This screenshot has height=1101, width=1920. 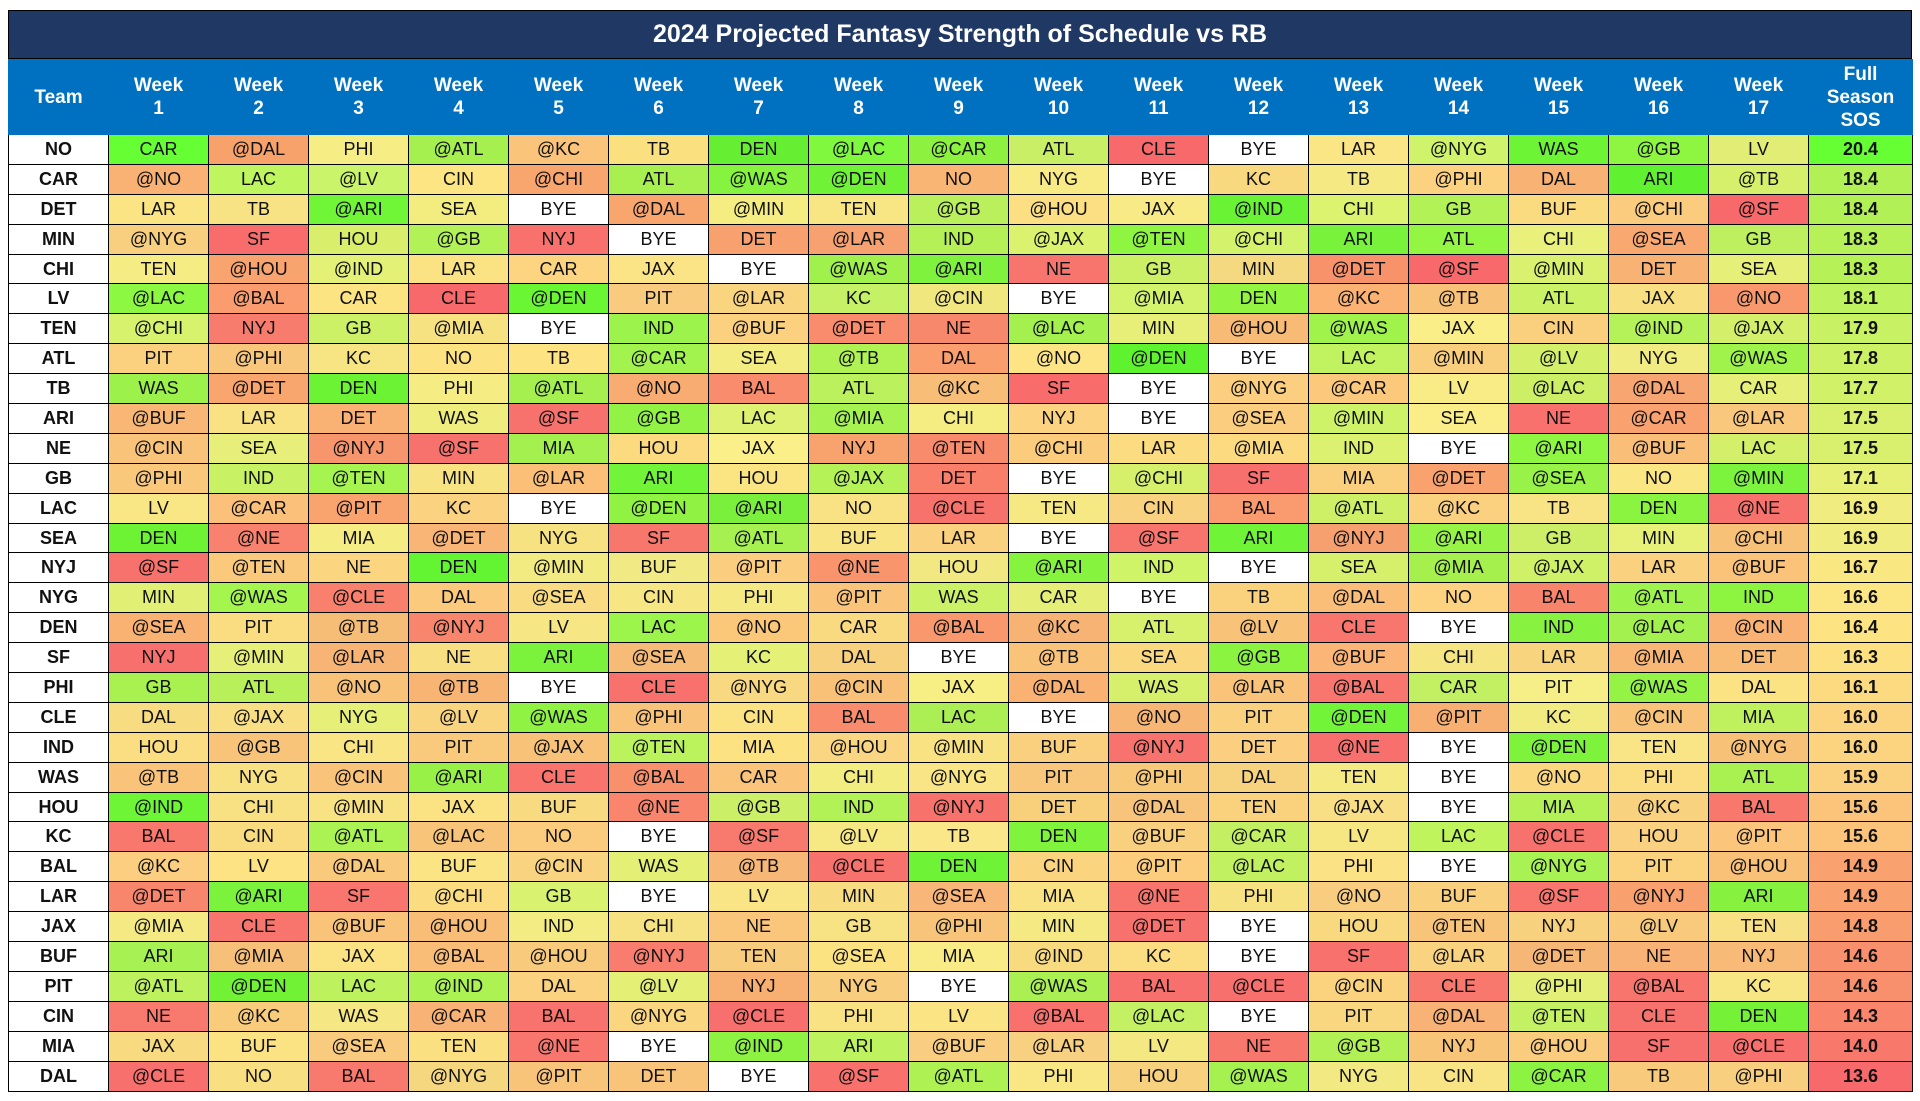 What do you see at coordinates (1558, 927) in the screenshot?
I see `matchup-cell: NYJ` at bounding box center [1558, 927].